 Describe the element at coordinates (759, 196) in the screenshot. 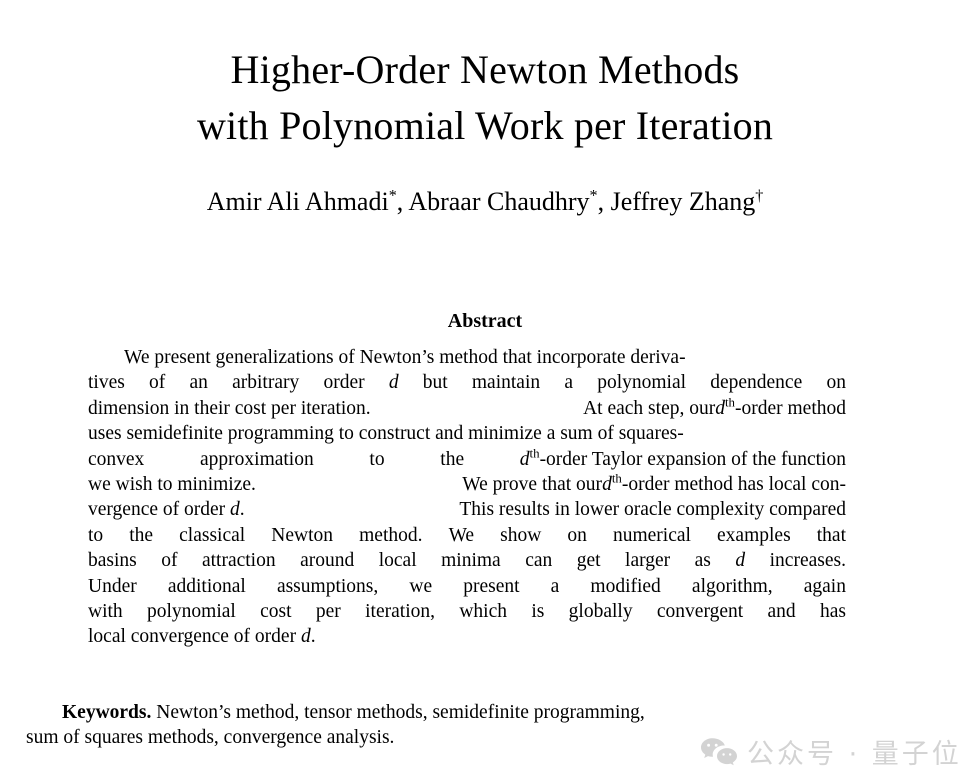

I see `author-footnote-marker-3: †` at that location.